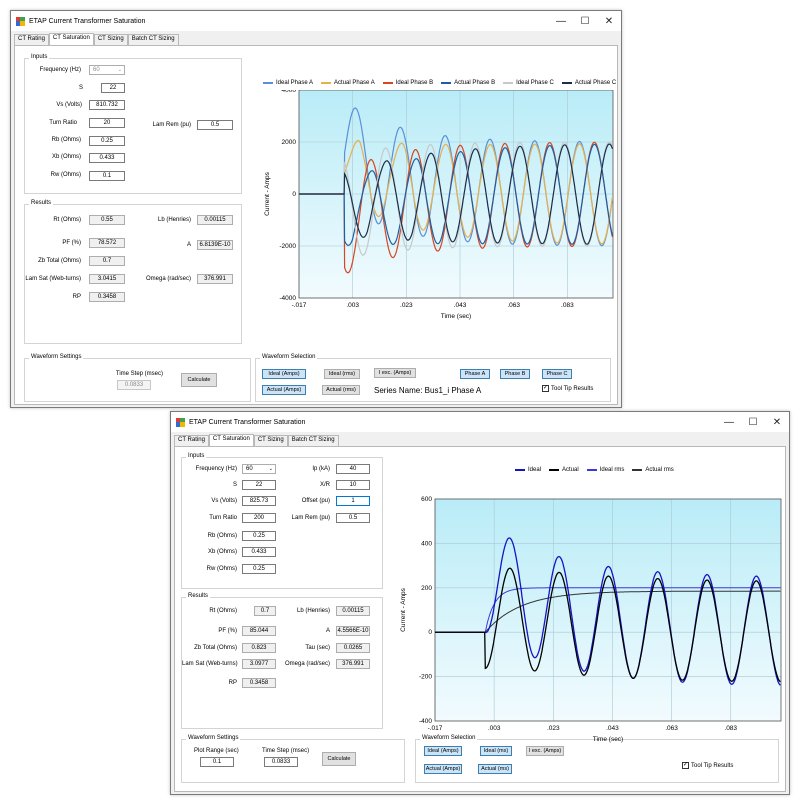  I want to click on y-tick-label: -400, so click(425, 721).